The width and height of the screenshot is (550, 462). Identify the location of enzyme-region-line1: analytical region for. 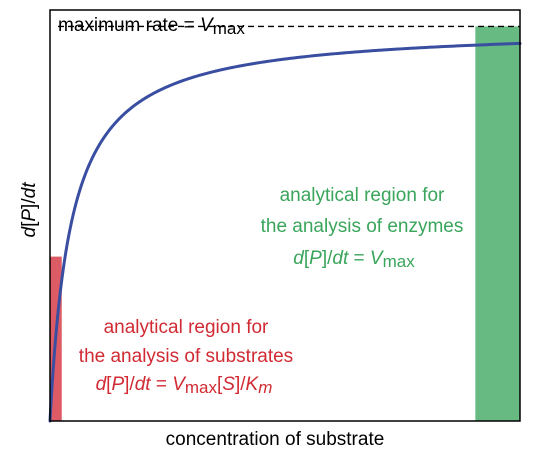
(362, 195).